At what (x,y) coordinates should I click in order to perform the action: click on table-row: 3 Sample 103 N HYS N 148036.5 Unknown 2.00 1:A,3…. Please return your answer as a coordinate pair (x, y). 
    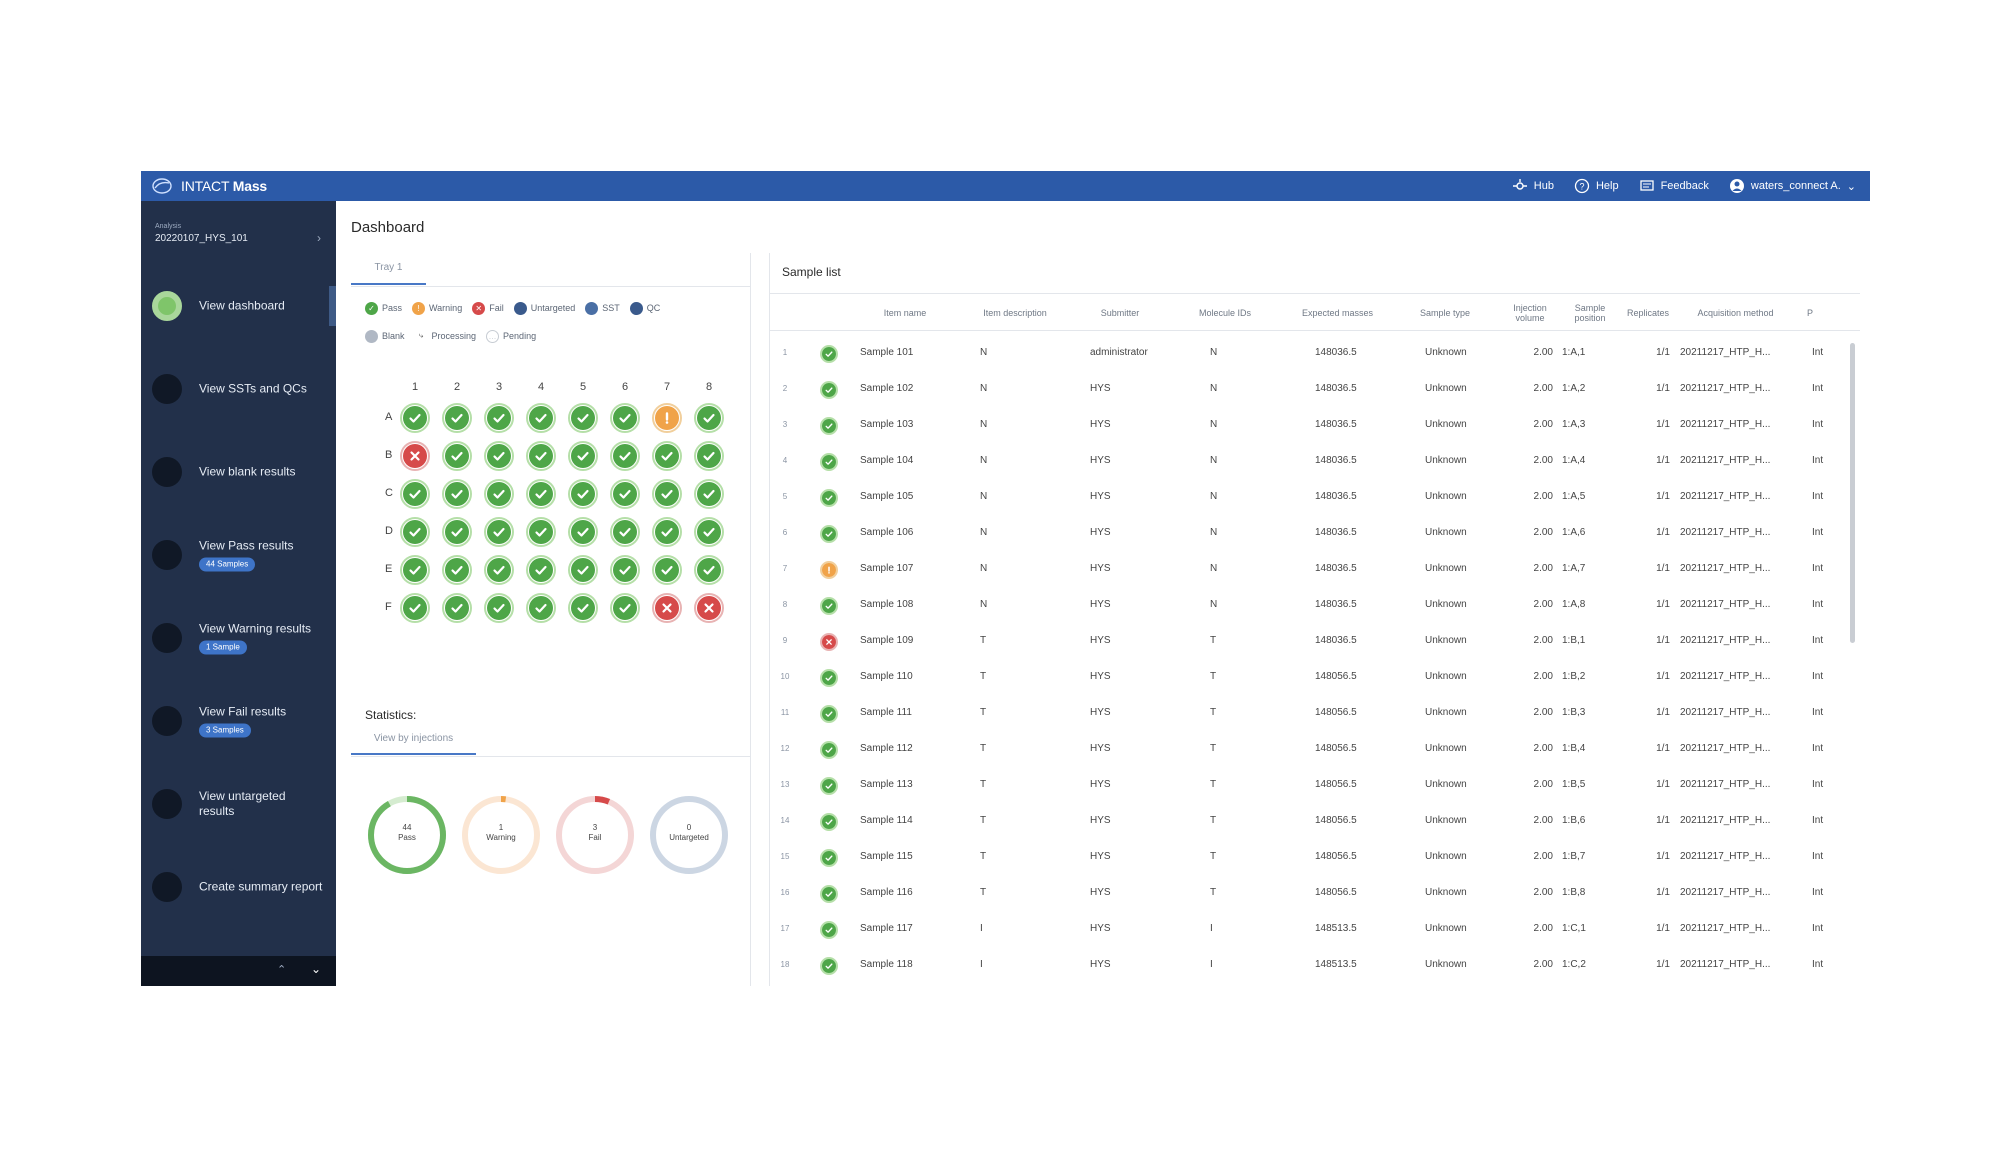
    Looking at the image, I should click on (1310, 425).